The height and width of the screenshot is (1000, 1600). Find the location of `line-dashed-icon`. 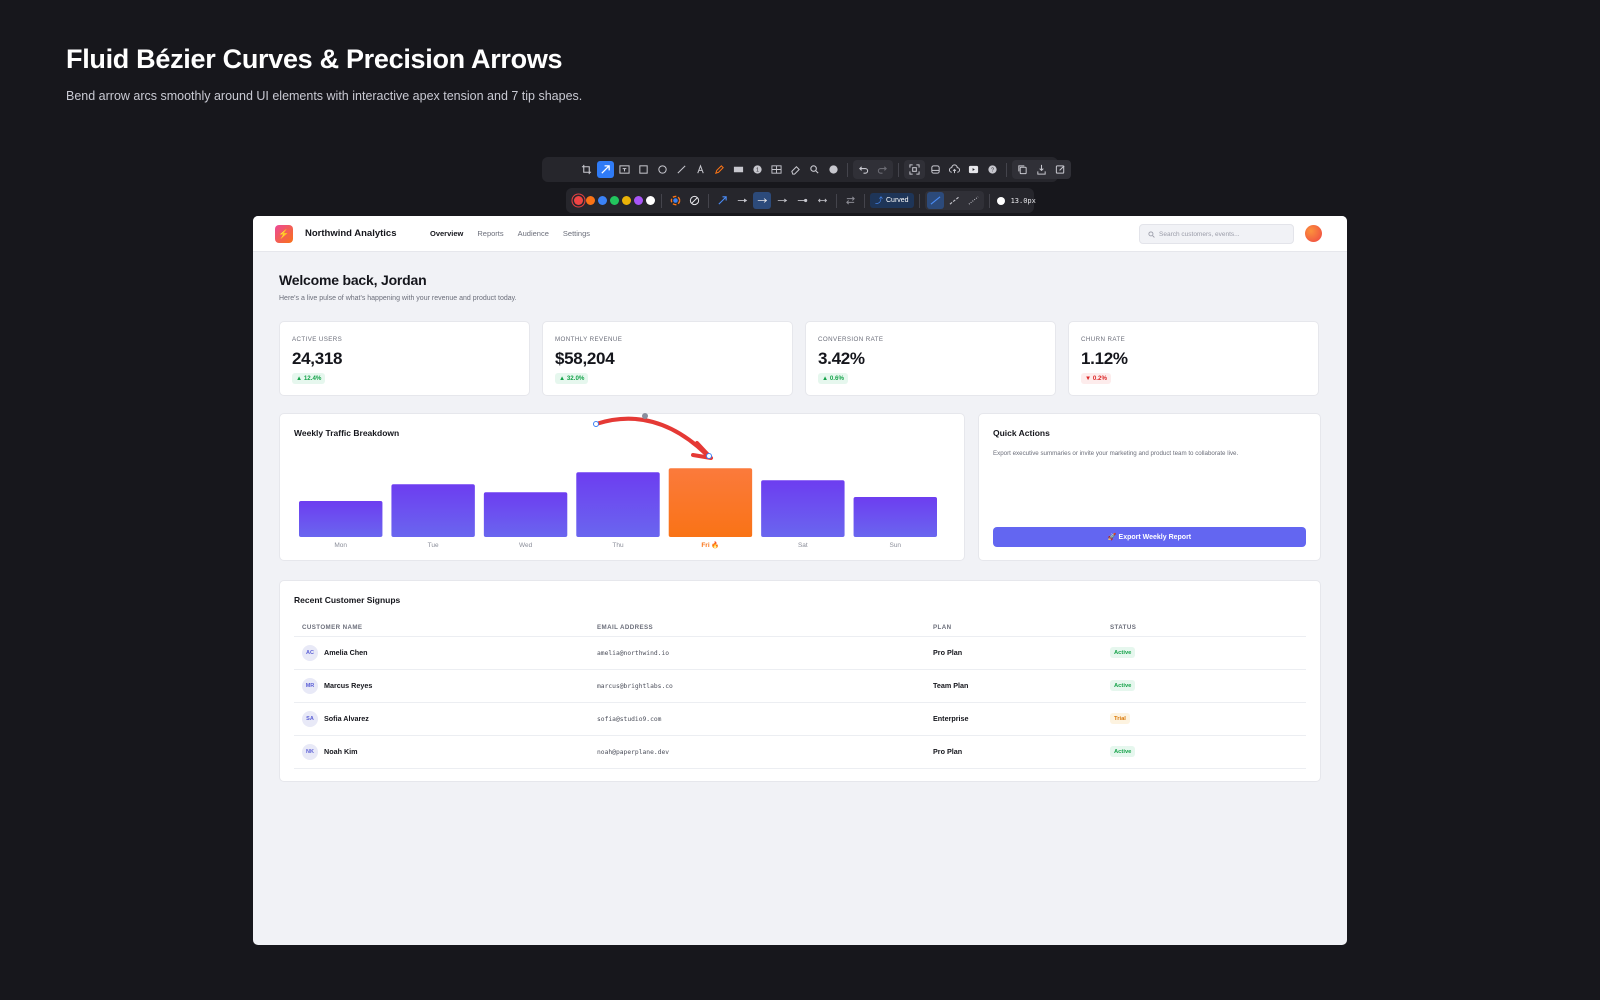

line-dashed-icon is located at coordinates (954, 200).